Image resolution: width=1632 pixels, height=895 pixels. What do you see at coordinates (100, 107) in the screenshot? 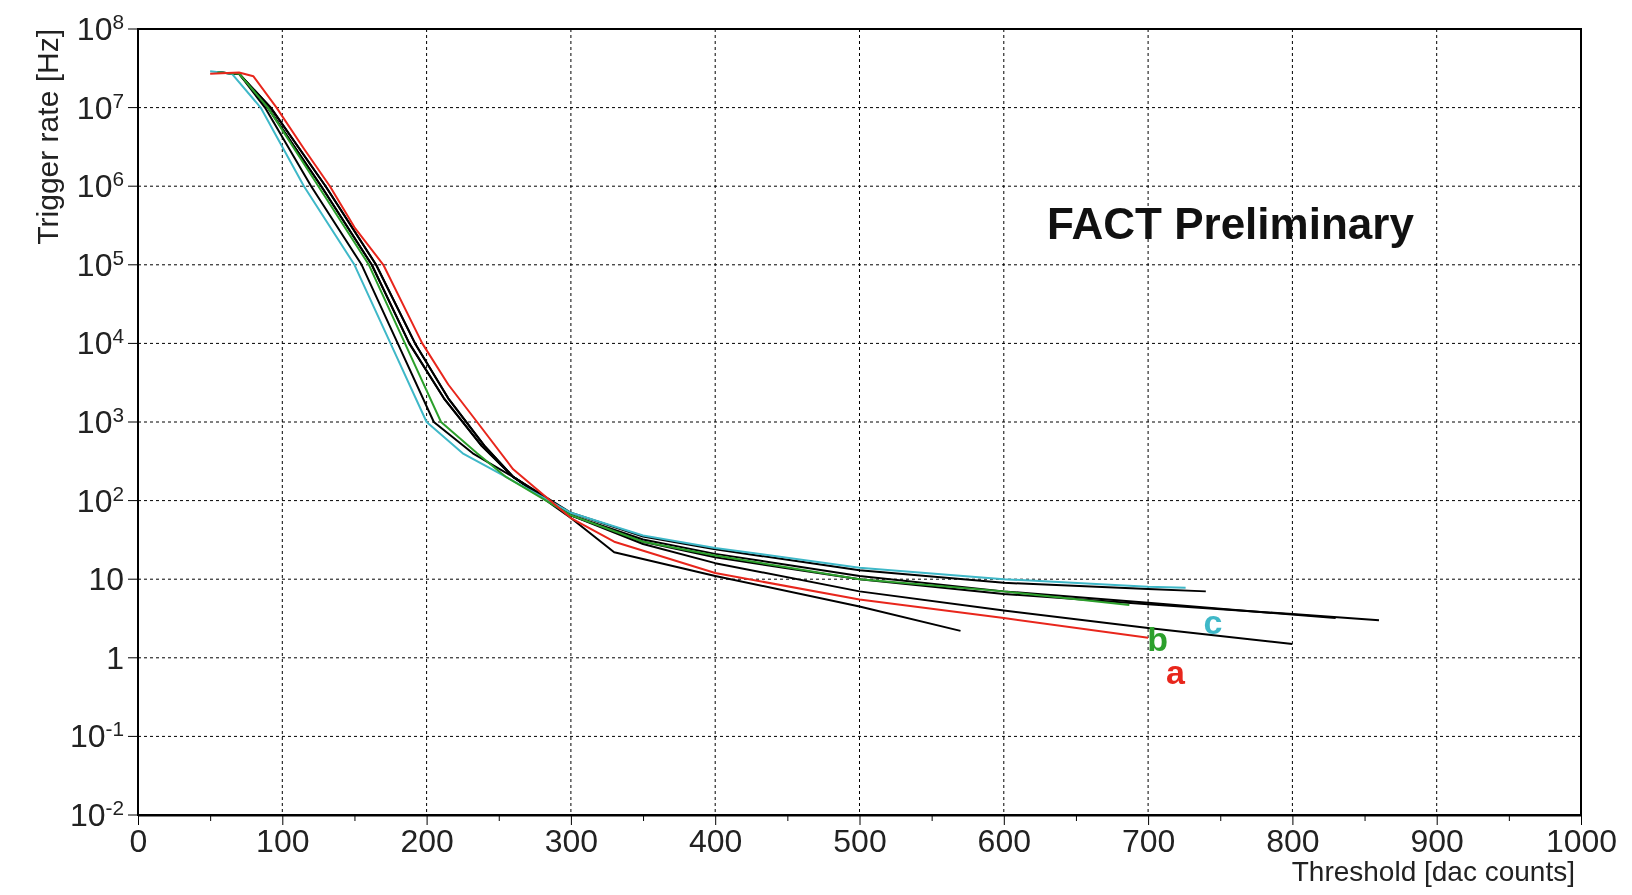
I see `y-tick-label: 10$^{7}$` at bounding box center [100, 107].